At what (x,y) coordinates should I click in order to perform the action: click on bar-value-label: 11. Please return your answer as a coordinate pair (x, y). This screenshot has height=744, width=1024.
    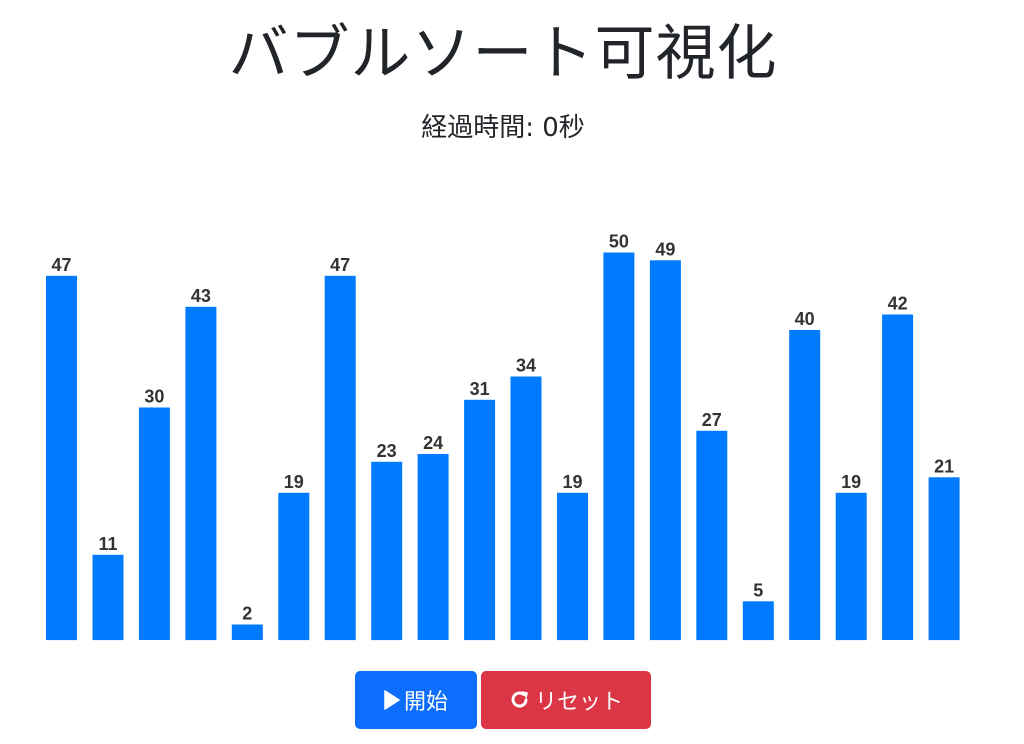
    Looking at the image, I should click on (107, 544).